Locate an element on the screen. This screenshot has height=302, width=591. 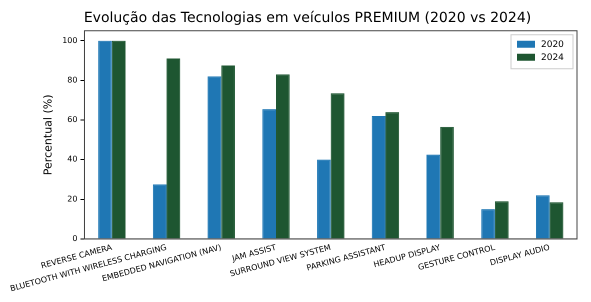
y-axis-title: Percentual (%) is located at coordinates (47, 135).